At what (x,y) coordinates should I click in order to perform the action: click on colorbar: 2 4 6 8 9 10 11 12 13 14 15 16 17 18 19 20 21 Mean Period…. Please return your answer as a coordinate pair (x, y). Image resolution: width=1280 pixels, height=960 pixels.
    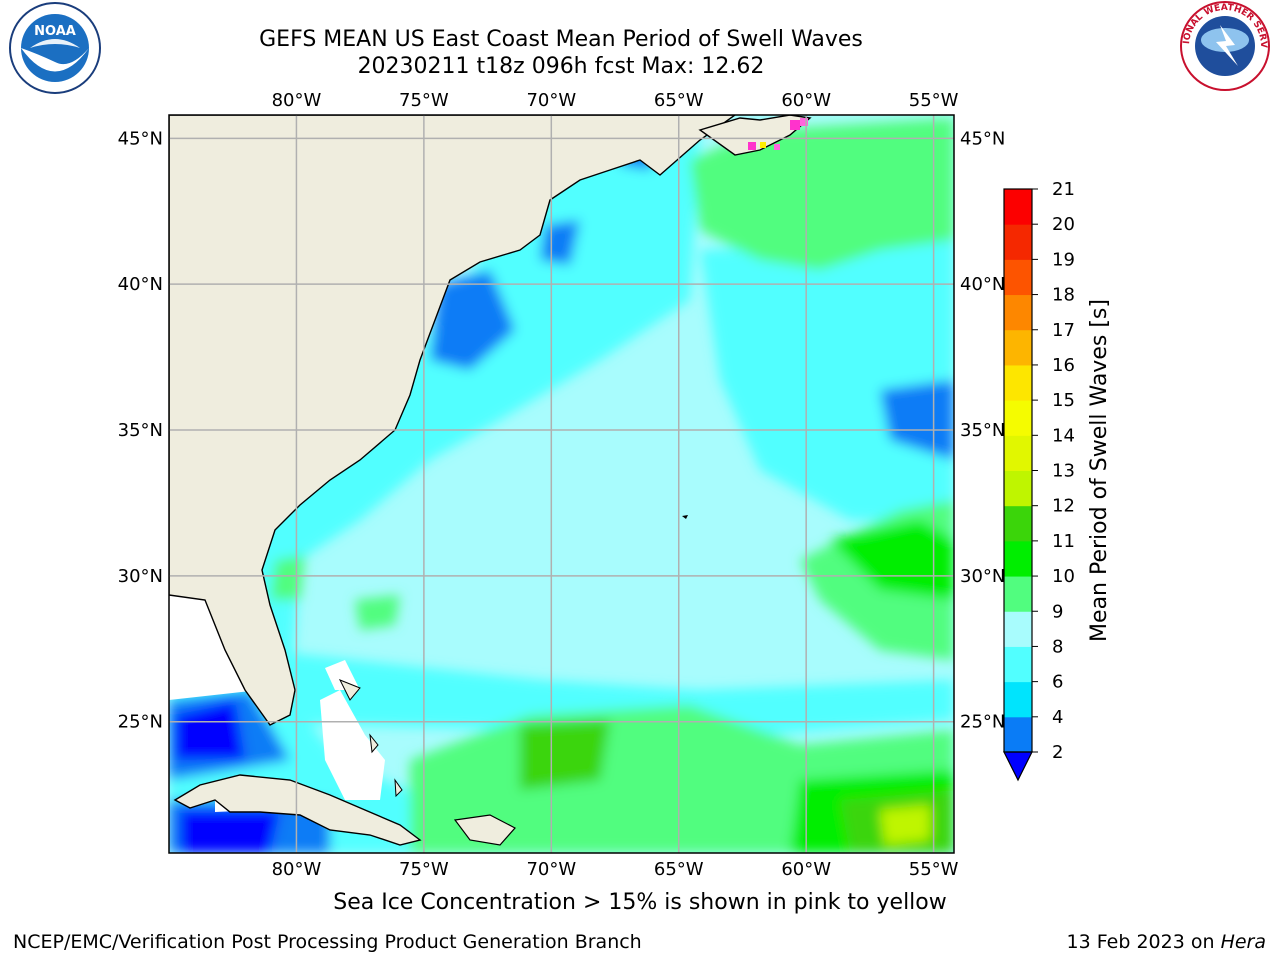
    Looking at the image, I should click on (1057, 480).